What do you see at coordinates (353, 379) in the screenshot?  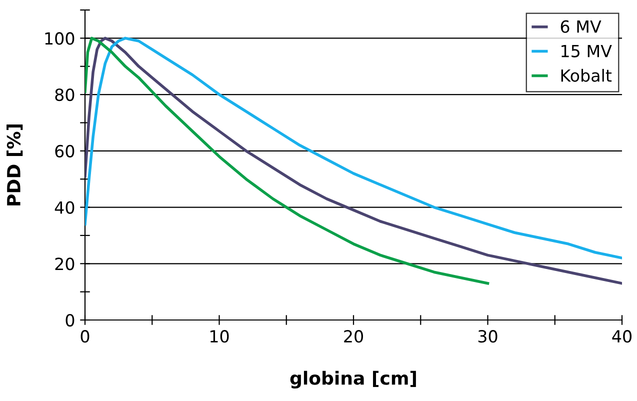 I see `x-axis-title: globina [cm]` at bounding box center [353, 379].